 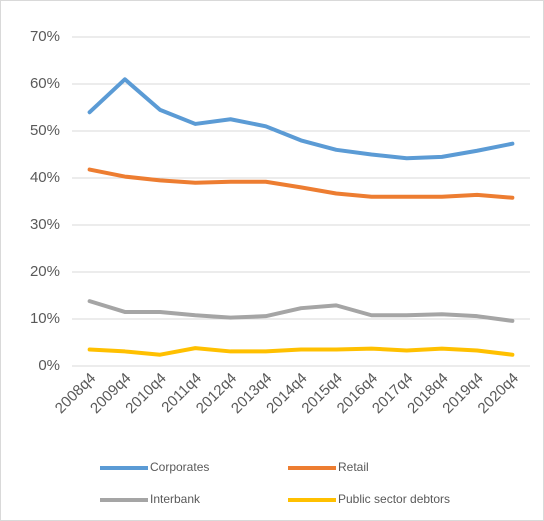 I want to click on legend-label: Retail, so click(x=353, y=467).